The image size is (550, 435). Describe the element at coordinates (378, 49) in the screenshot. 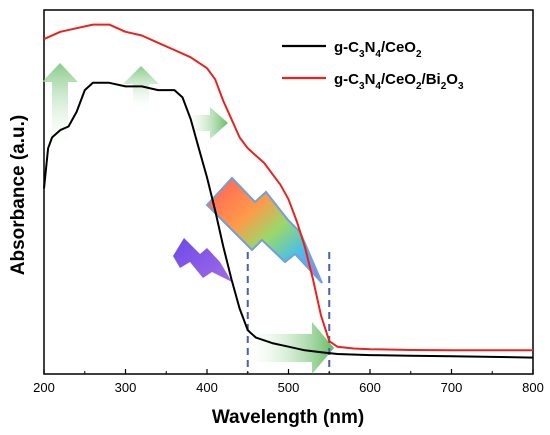

I see `legend-label-0: g-C3N4/CeO2` at that location.